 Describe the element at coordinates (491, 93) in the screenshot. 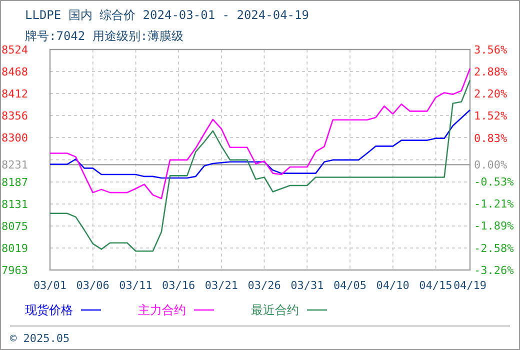

I see `y2tick: 2.20%` at that location.